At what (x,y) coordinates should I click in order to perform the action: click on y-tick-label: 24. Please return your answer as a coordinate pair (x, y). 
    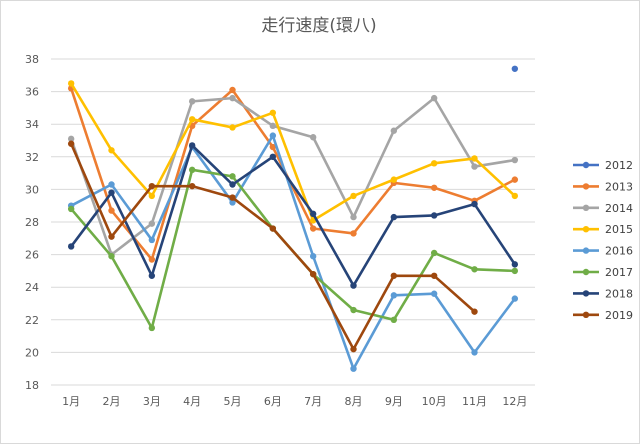
    Looking at the image, I should click on (32, 287).